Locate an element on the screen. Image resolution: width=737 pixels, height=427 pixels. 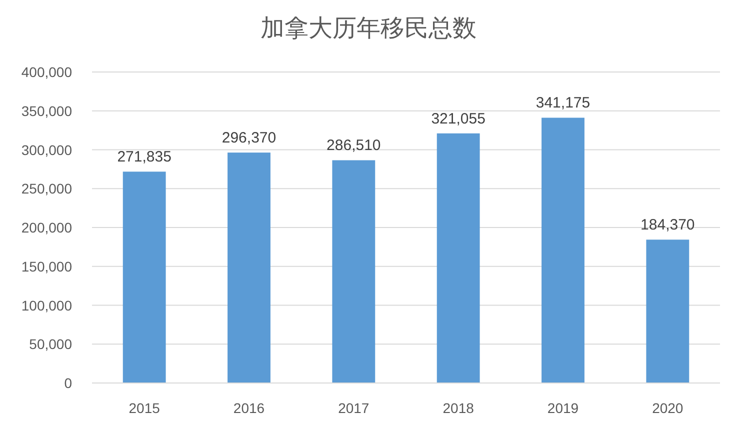
y-tick-label: 100,000 is located at coordinates (46, 305).